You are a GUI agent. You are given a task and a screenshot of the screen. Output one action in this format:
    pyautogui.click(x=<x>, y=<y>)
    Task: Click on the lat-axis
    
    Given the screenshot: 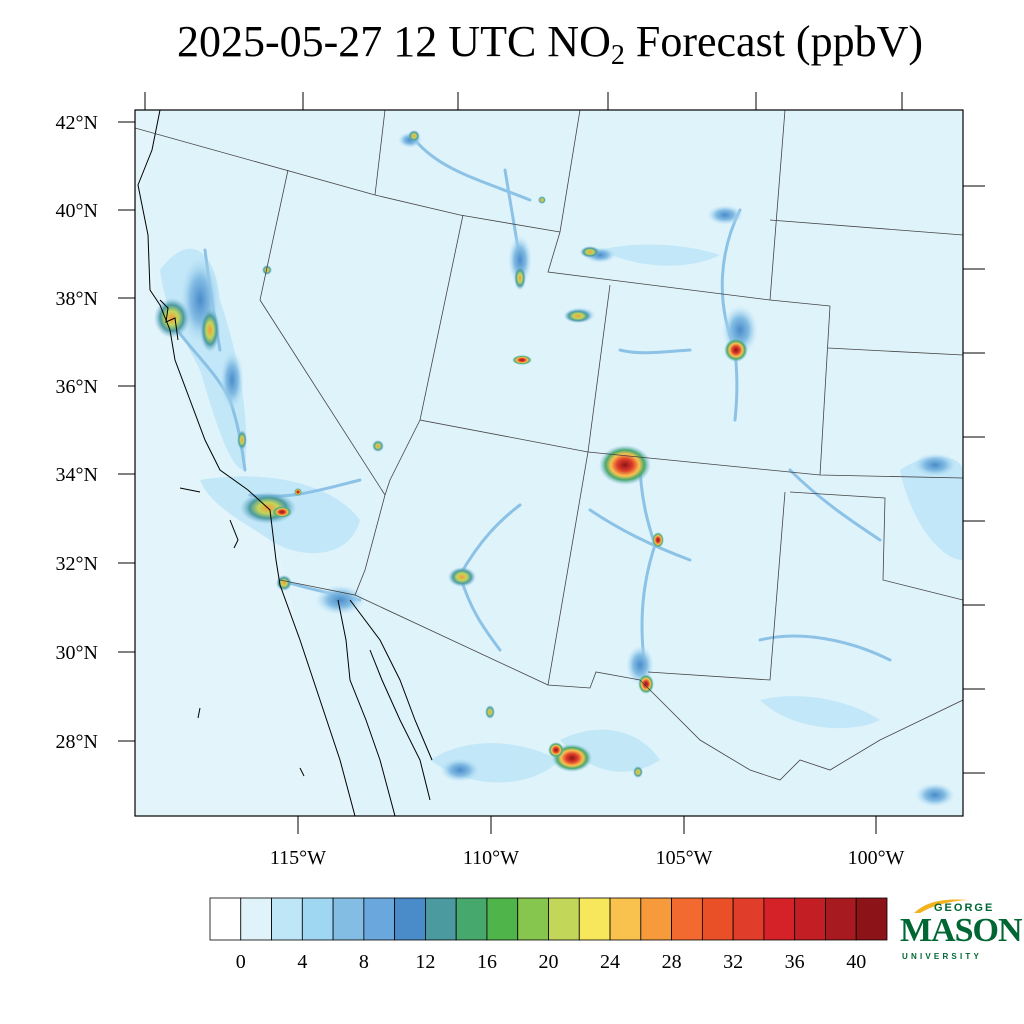 What is the action you would take?
    pyautogui.click(x=126, y=431)
    